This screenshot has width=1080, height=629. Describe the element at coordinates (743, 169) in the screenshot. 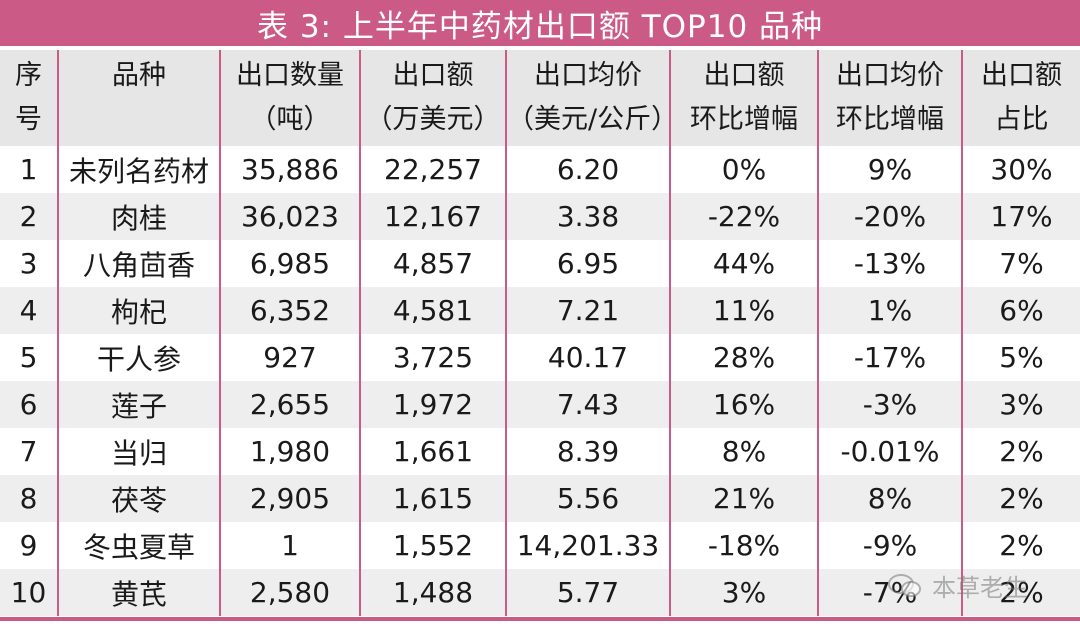

I see `cell-value-change: 0%` at that location.